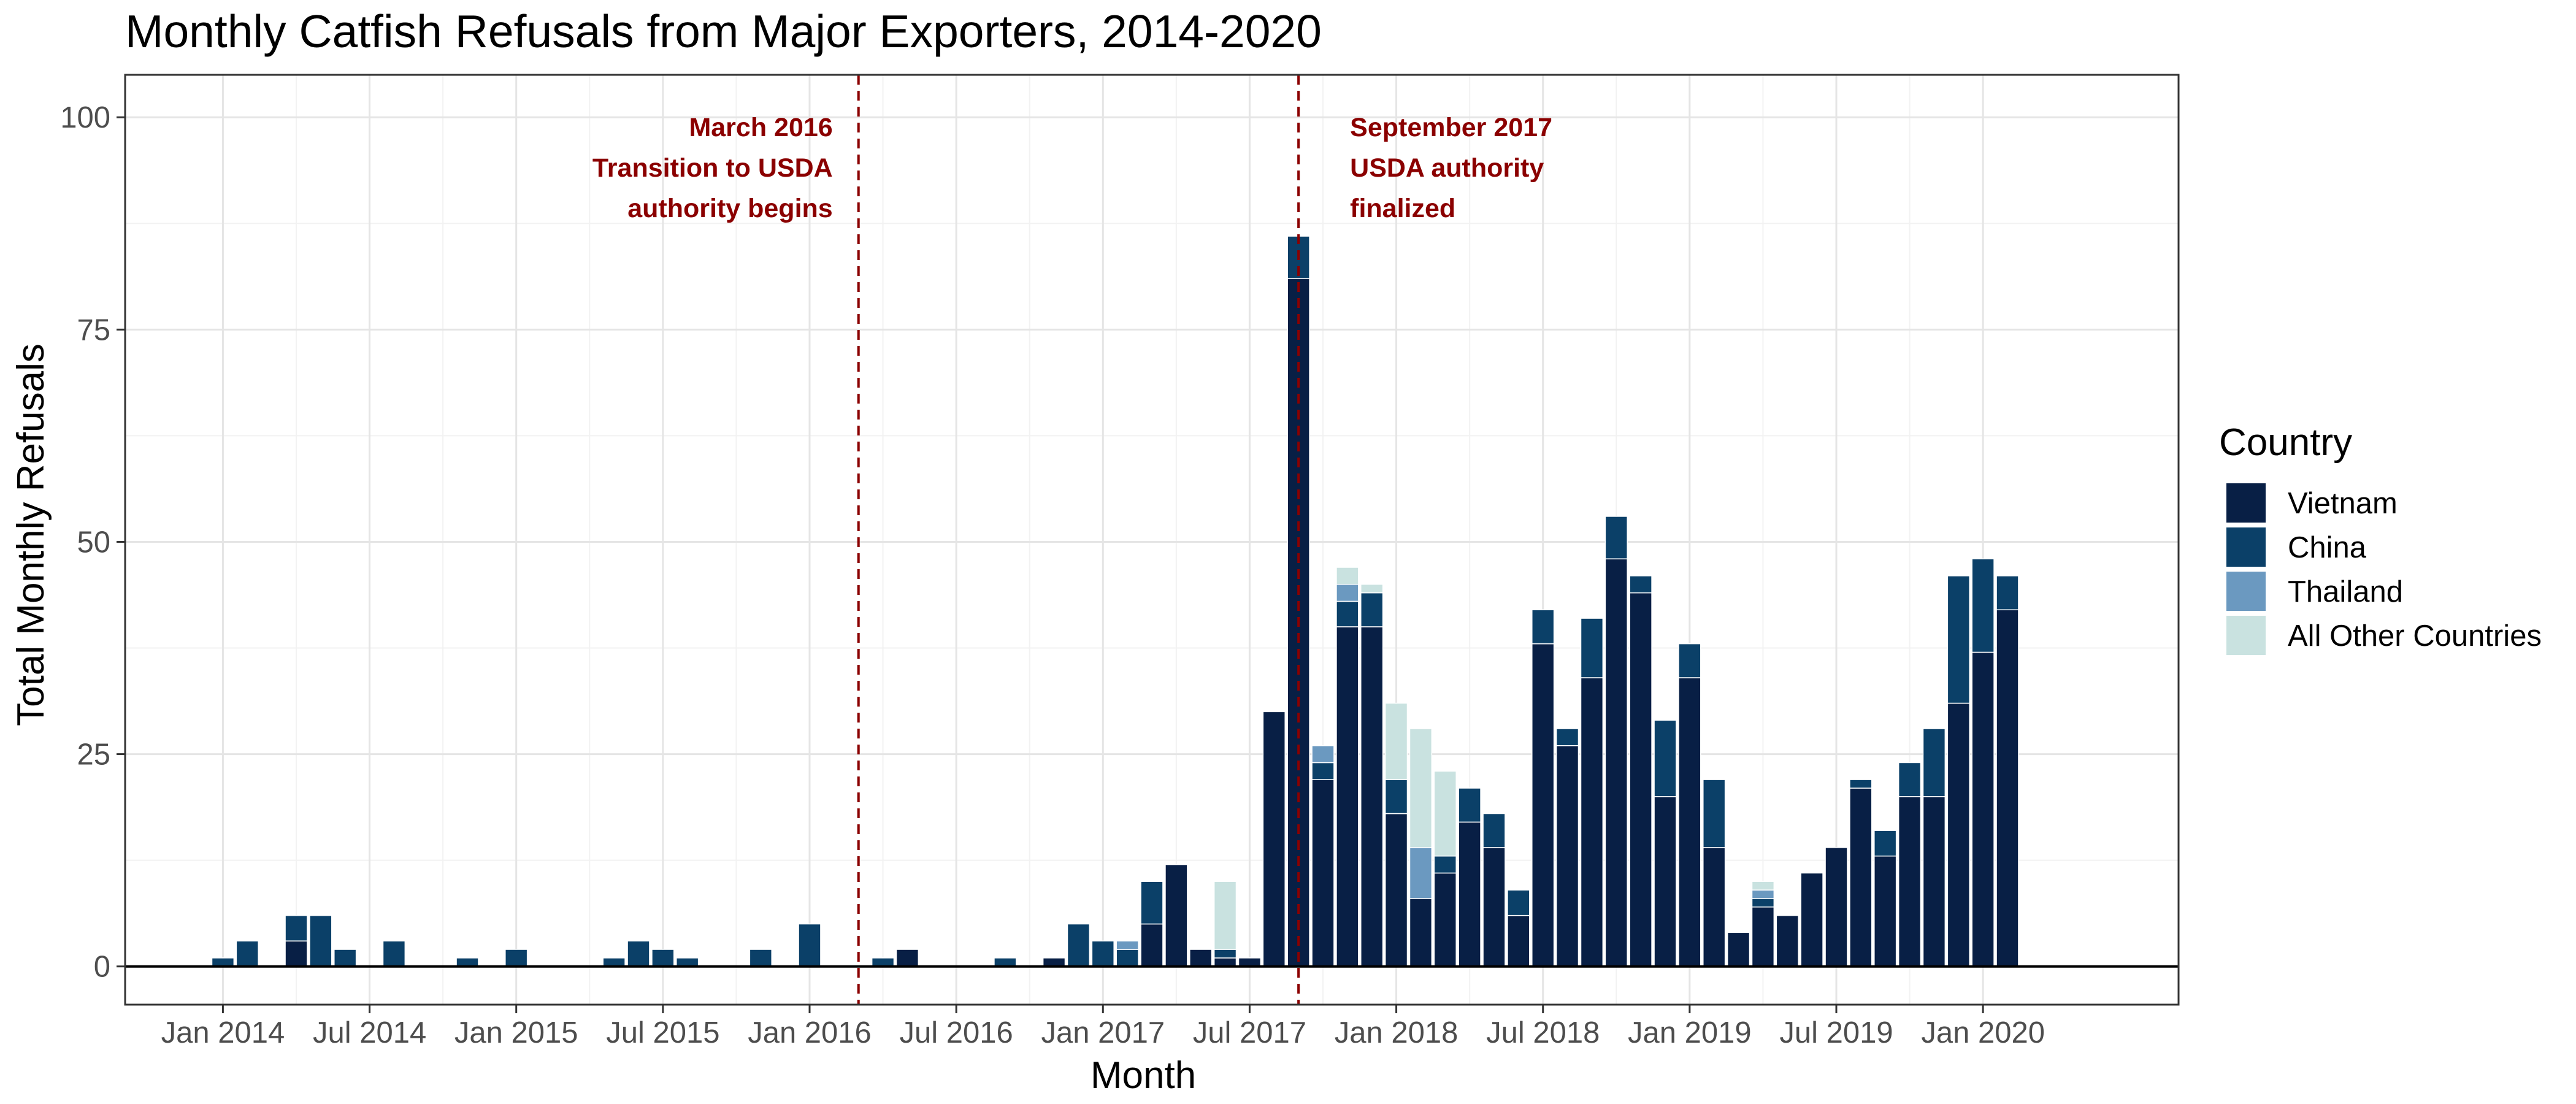  I want to click on x-tick-label: Jul 2016, so click(956, 1032).